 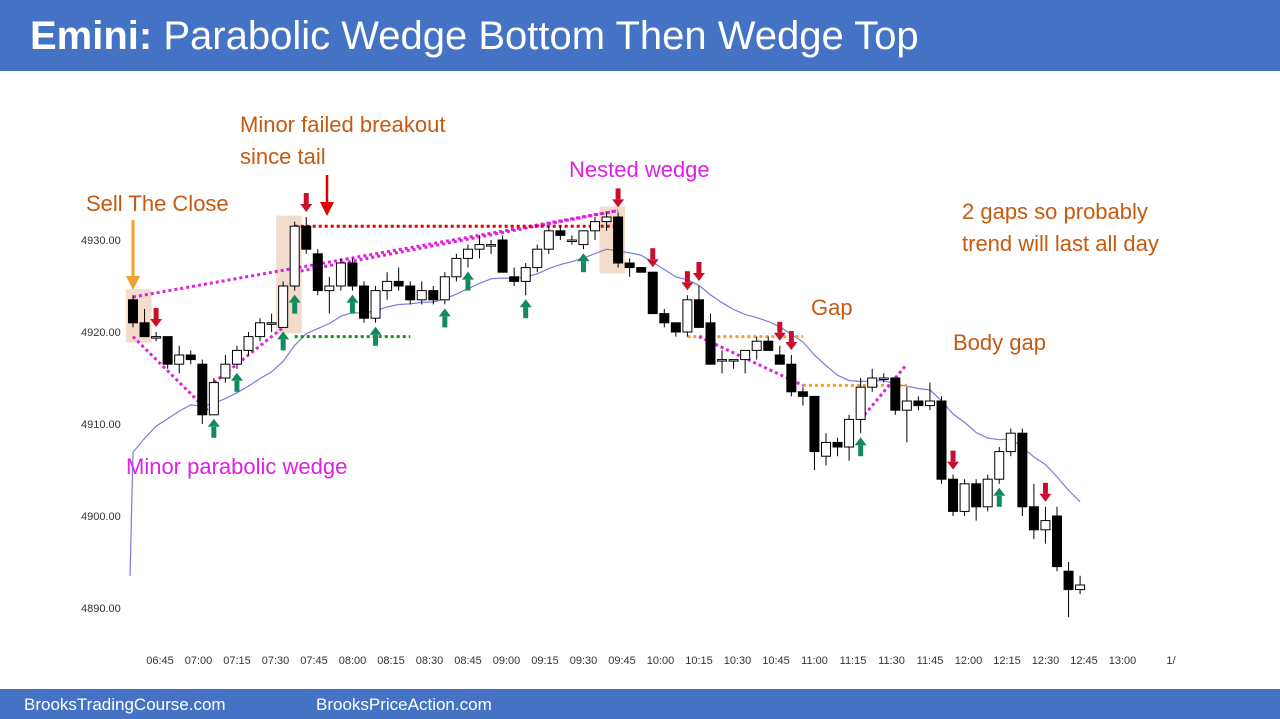 I want to click on parabolic-wedge-lower, so click(x=173, y=376).